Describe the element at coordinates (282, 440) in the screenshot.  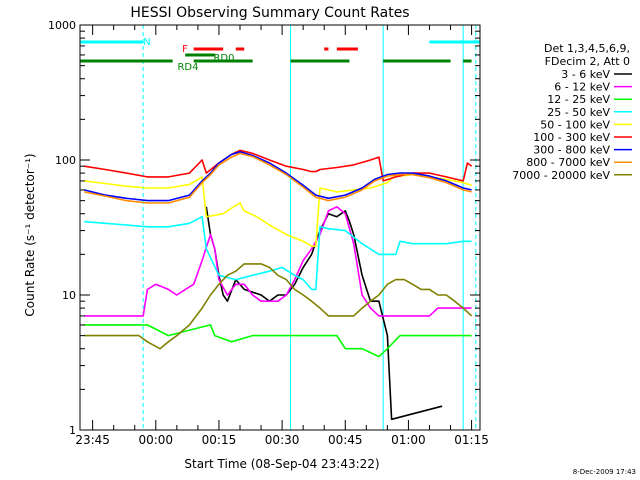
I see `x-tick-label-3: 00:30` at that location.